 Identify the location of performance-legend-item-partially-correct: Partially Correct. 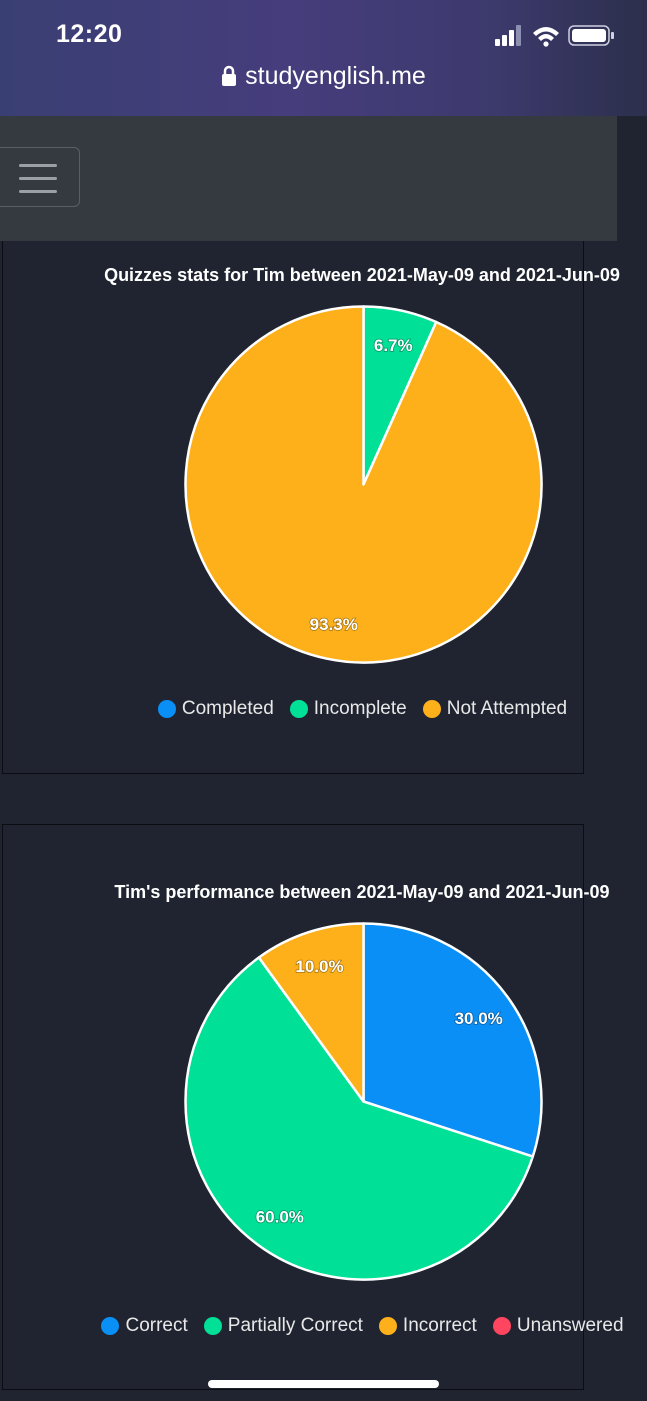
(283, 1326).